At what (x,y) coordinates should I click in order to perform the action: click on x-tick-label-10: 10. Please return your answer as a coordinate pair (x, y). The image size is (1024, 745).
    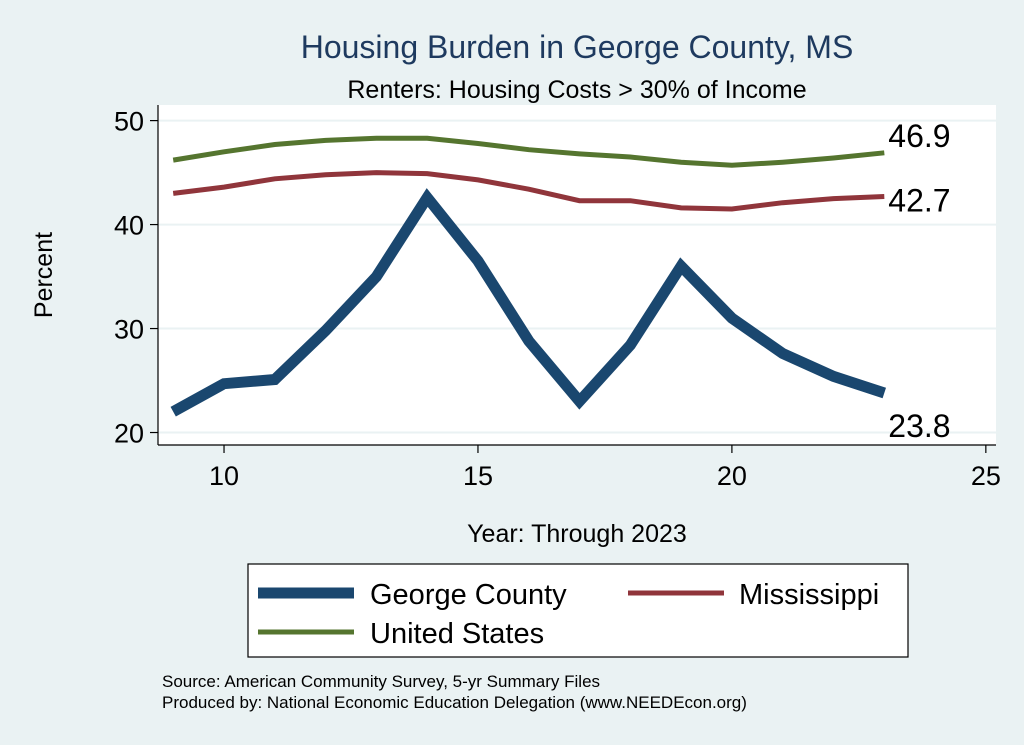
    Looking at the image, I should click on (224, 476).